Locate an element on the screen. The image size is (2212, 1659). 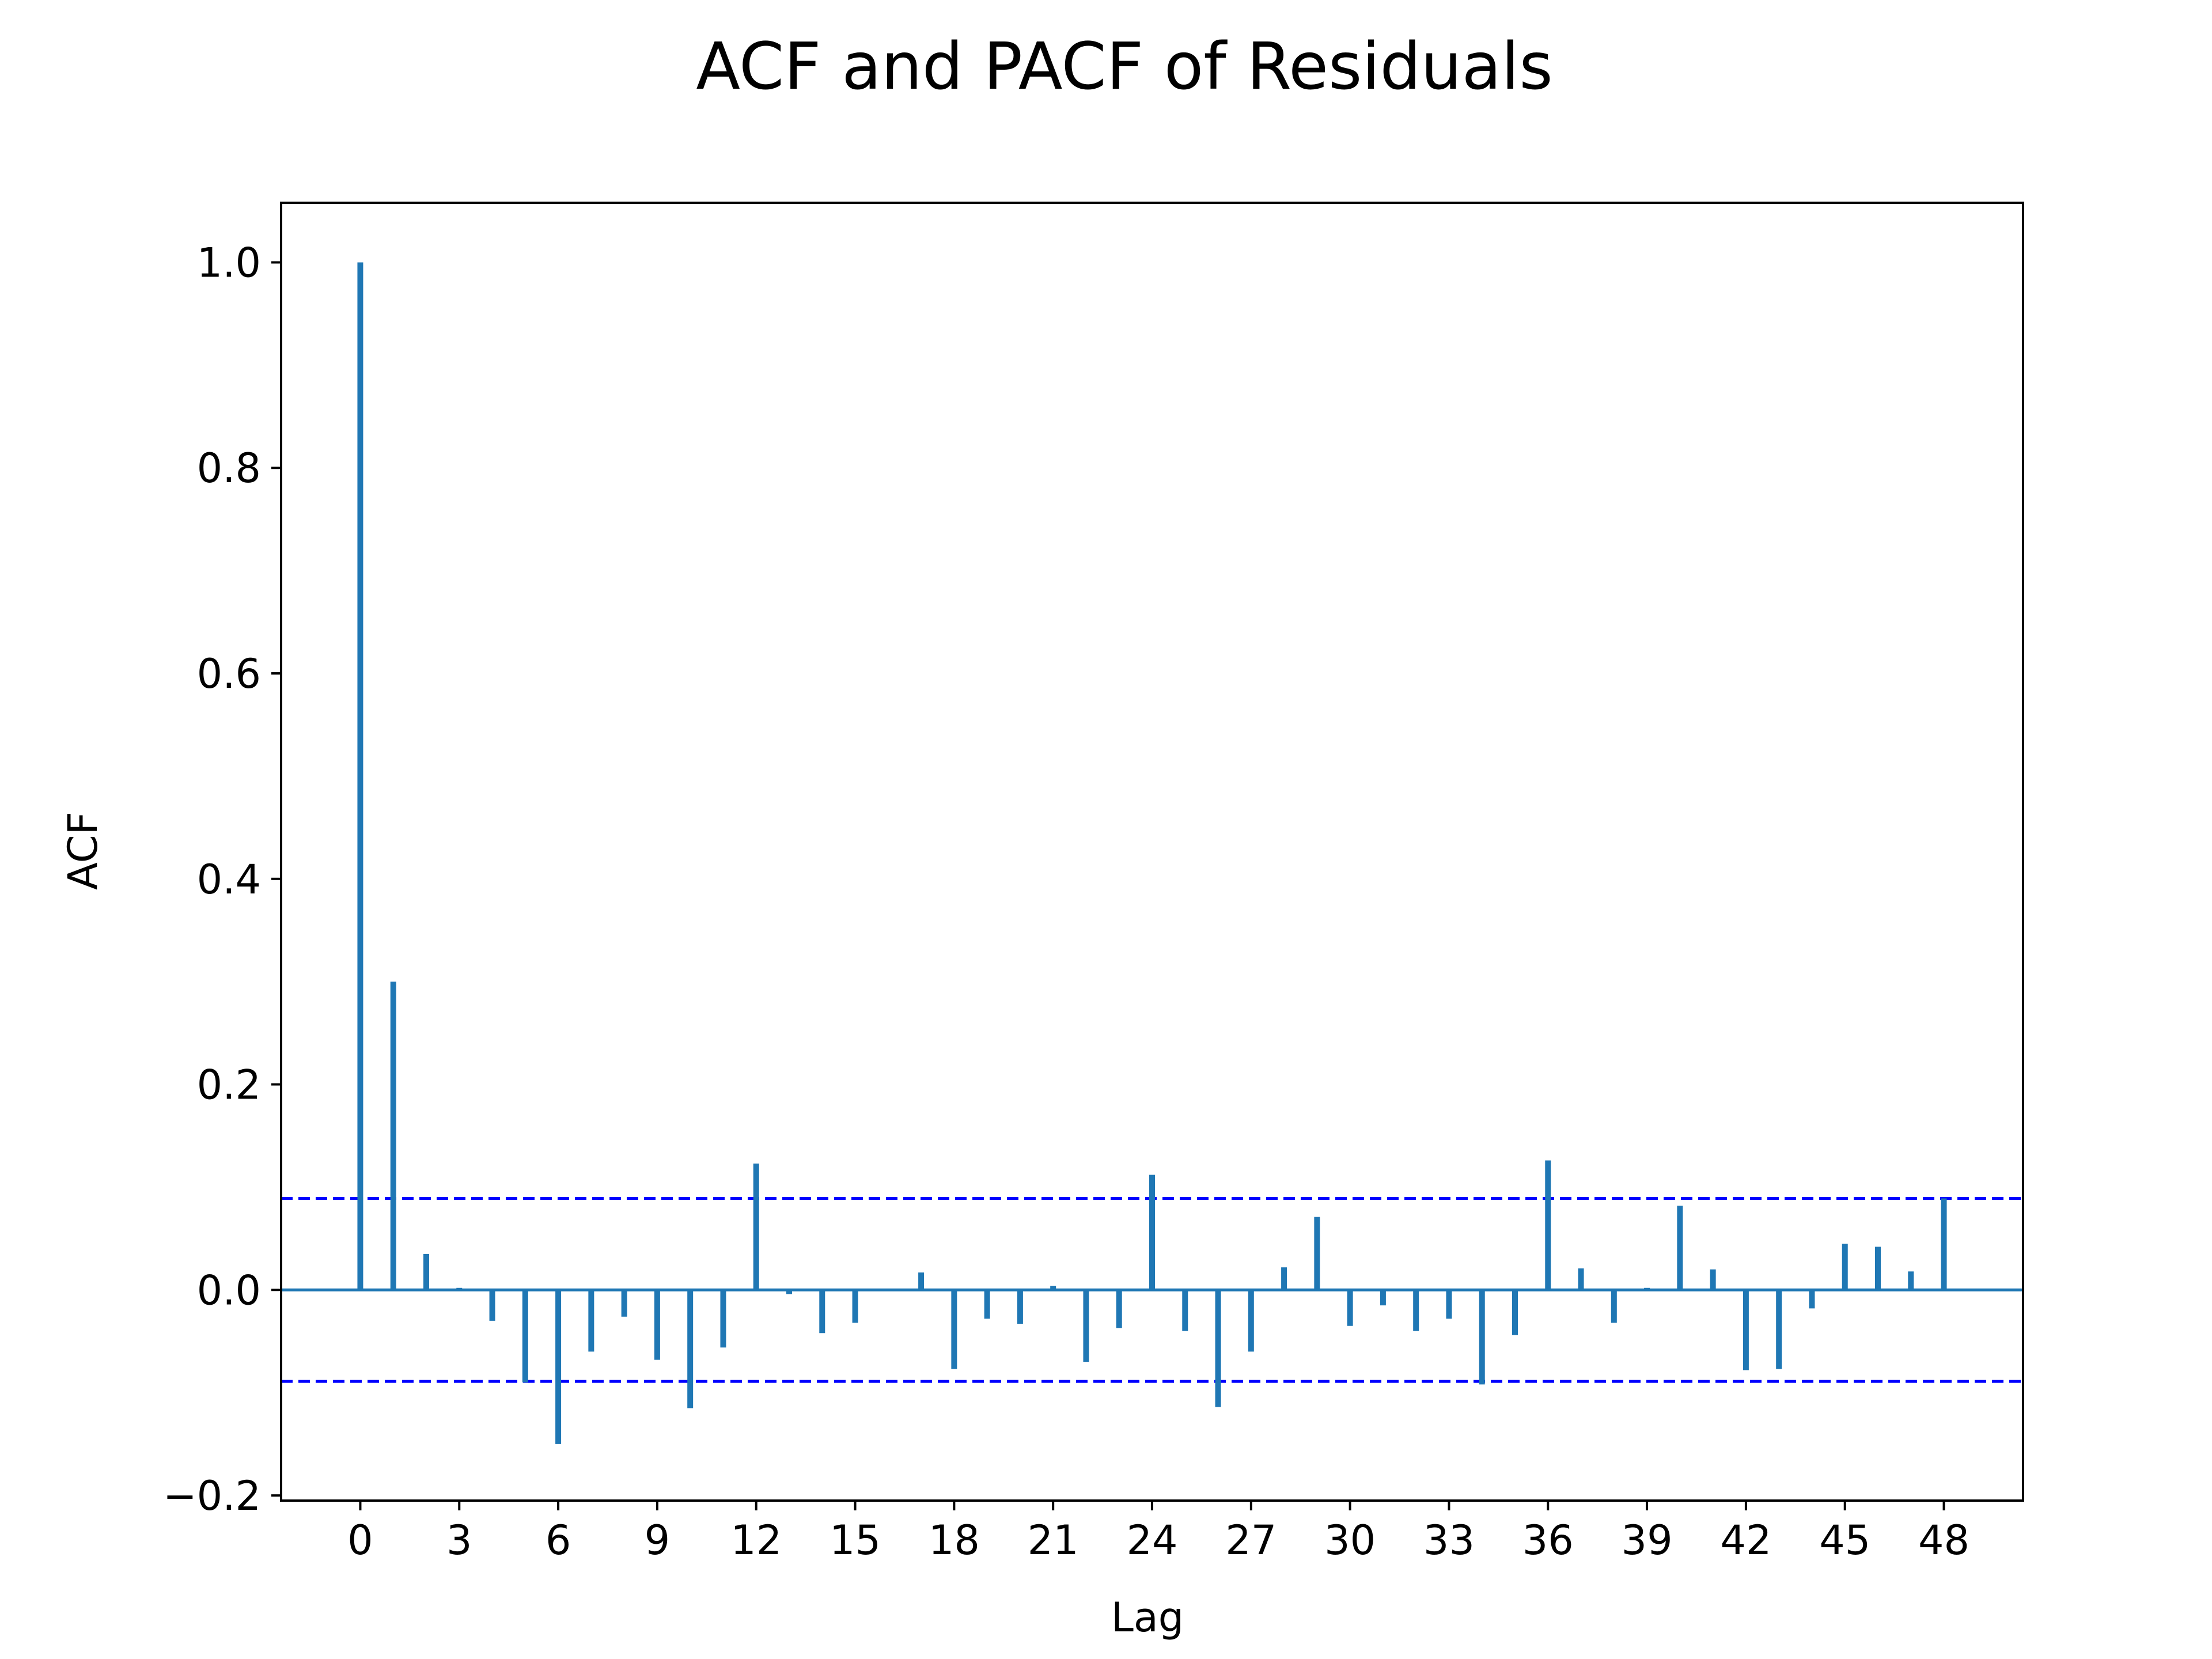
y-tick-label: 0.4 is located at coordinates (229, 879).